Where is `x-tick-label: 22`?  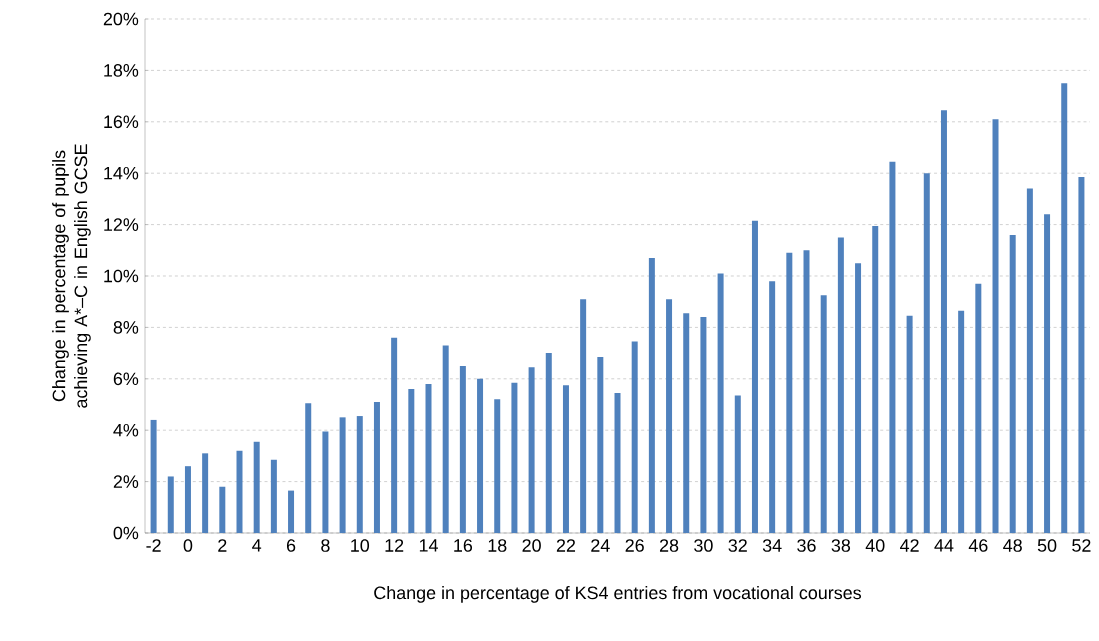 x-tick-label: 22 is located at coordinates (566, 545).